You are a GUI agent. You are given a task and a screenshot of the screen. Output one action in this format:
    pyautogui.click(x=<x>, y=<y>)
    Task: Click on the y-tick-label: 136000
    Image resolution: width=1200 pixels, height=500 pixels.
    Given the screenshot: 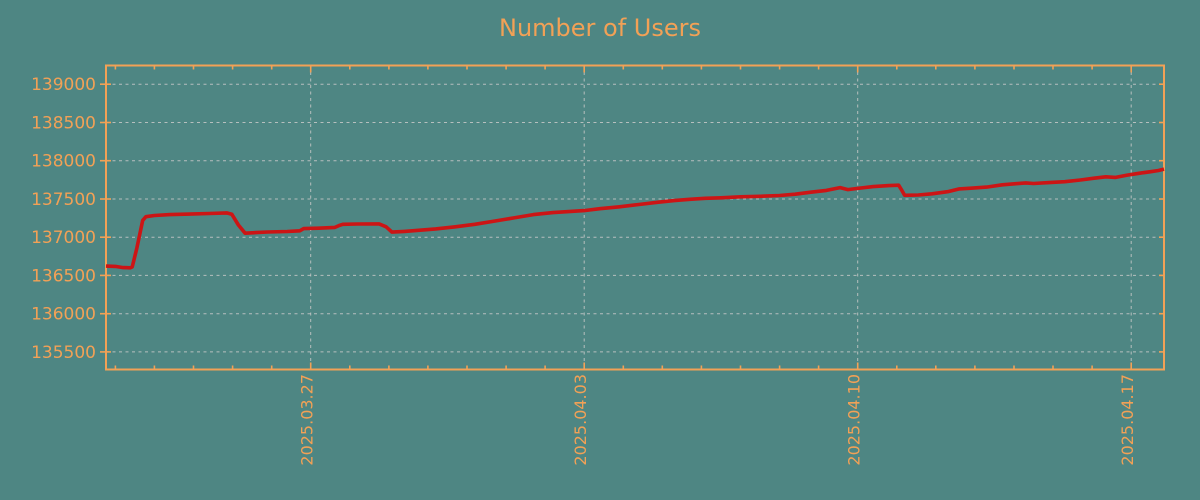 What is the action you would take?
    pyautogui.click(x=63, y=315)
    